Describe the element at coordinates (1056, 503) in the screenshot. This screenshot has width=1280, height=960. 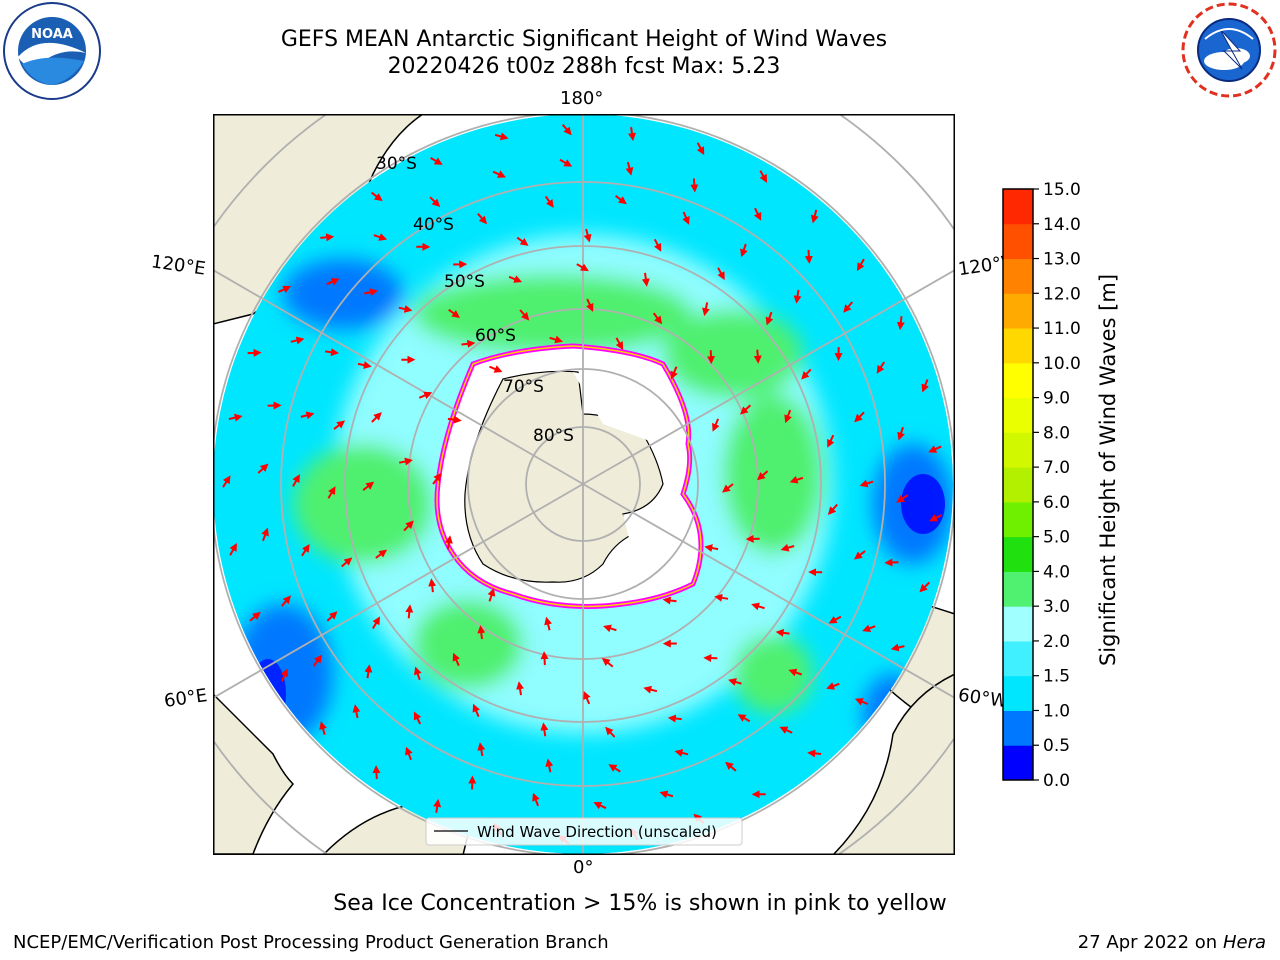
I see `colorbar-tick-label: 6.0` at that location.